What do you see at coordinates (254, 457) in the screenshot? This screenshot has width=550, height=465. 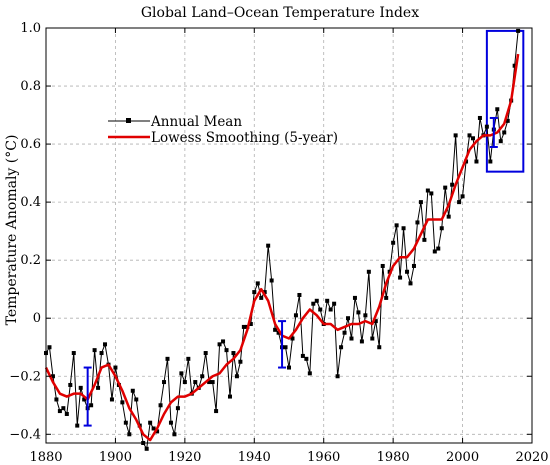 I see `x-tick-label: 1940` at bounding box center [254, 457].